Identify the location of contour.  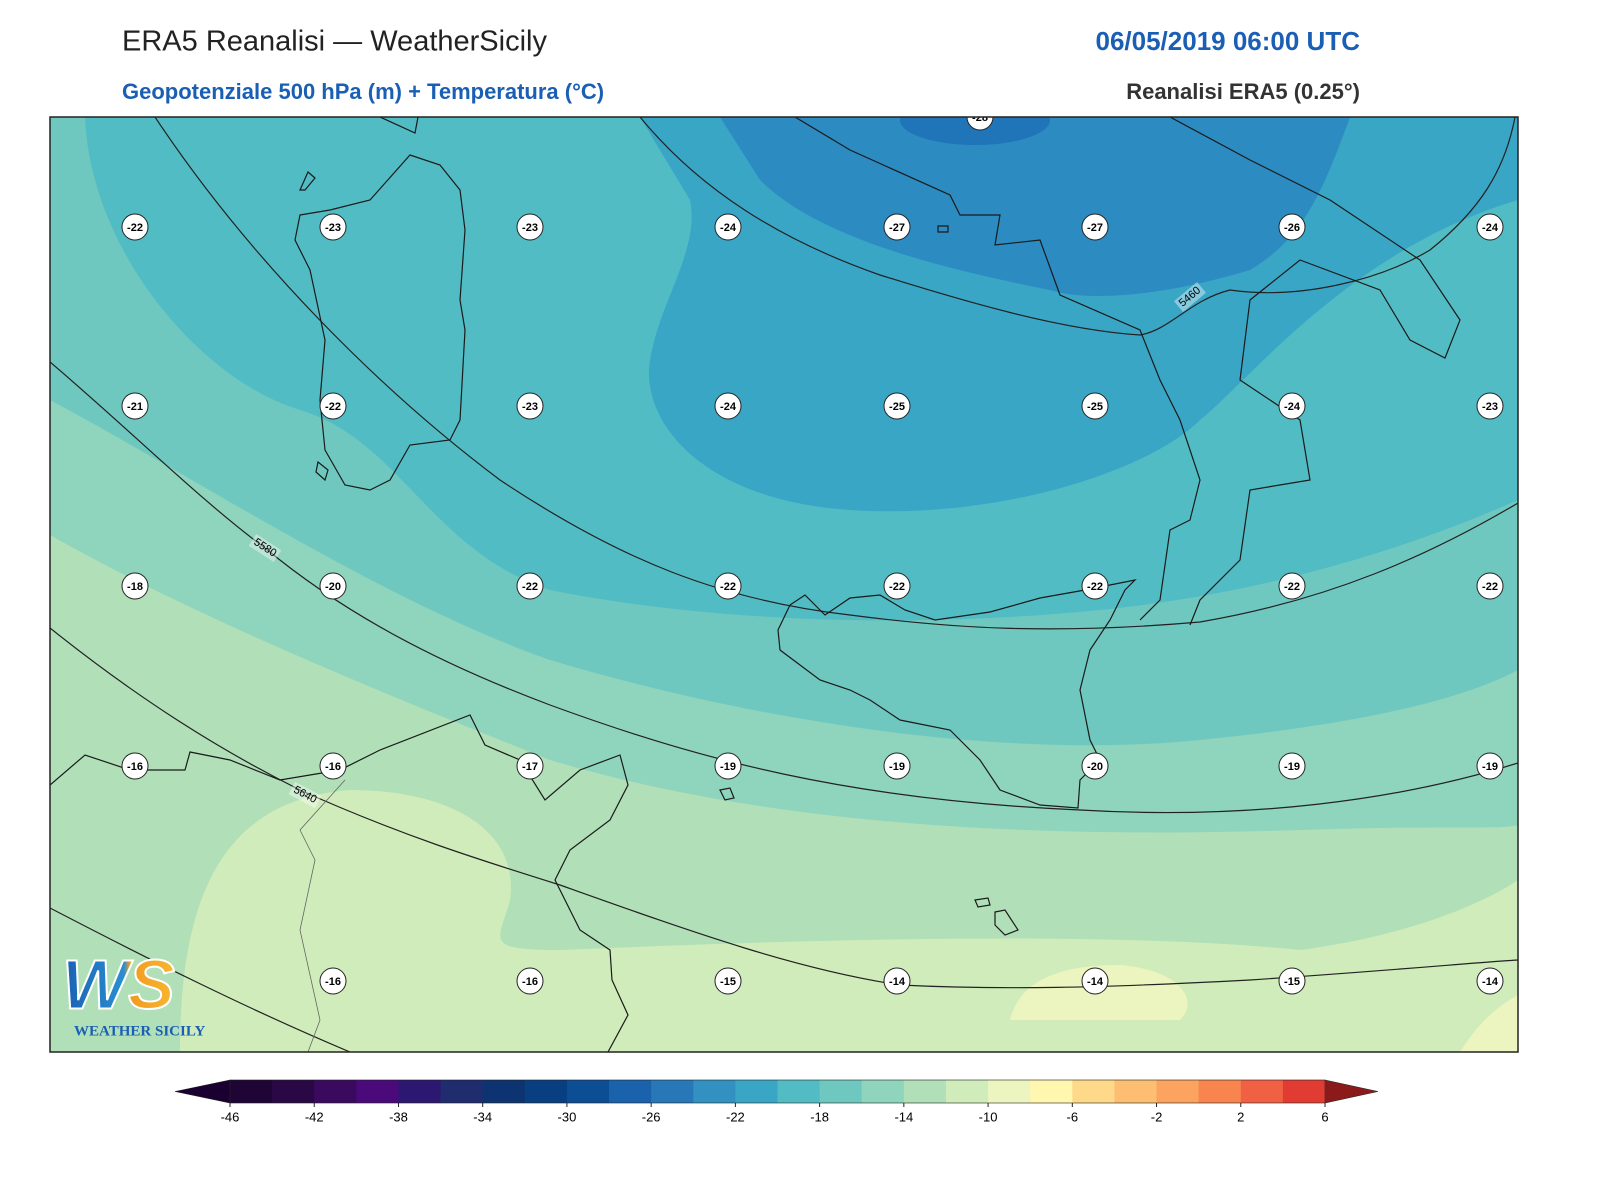
(200, 979).